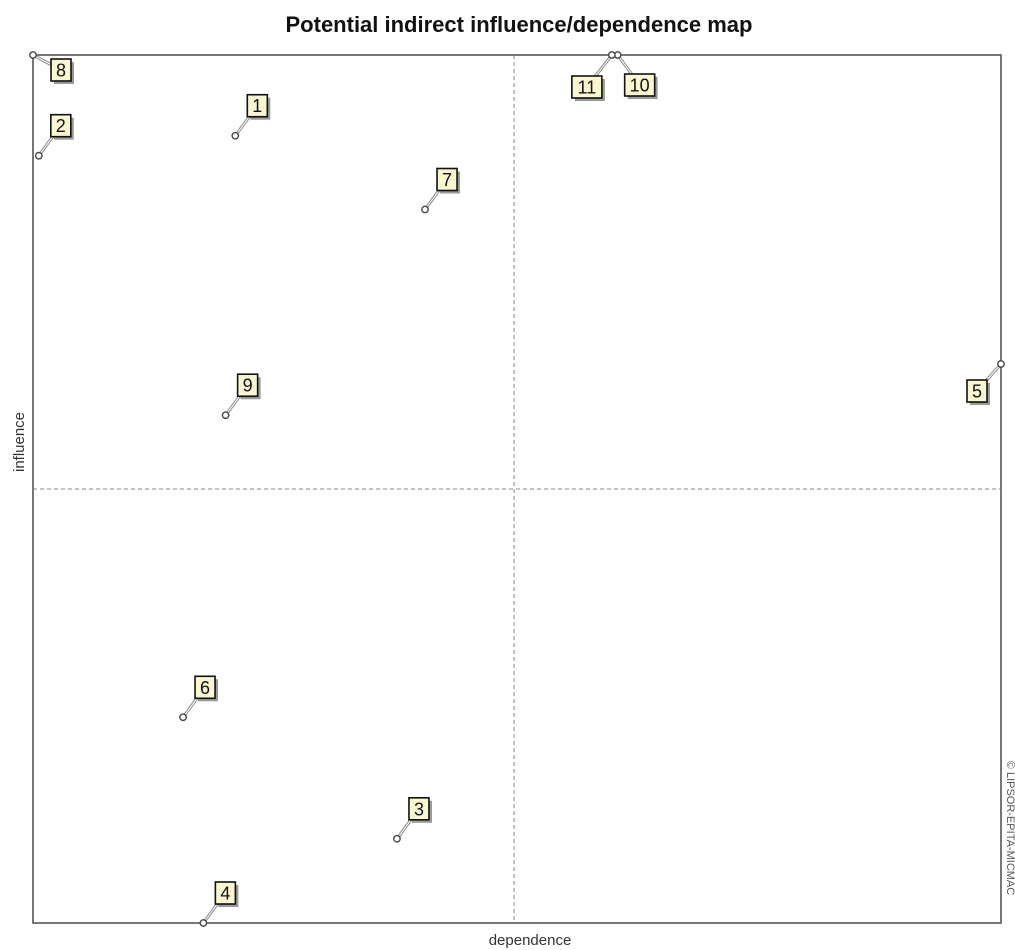  I want to click on point-label: 2, so click(61, 126).